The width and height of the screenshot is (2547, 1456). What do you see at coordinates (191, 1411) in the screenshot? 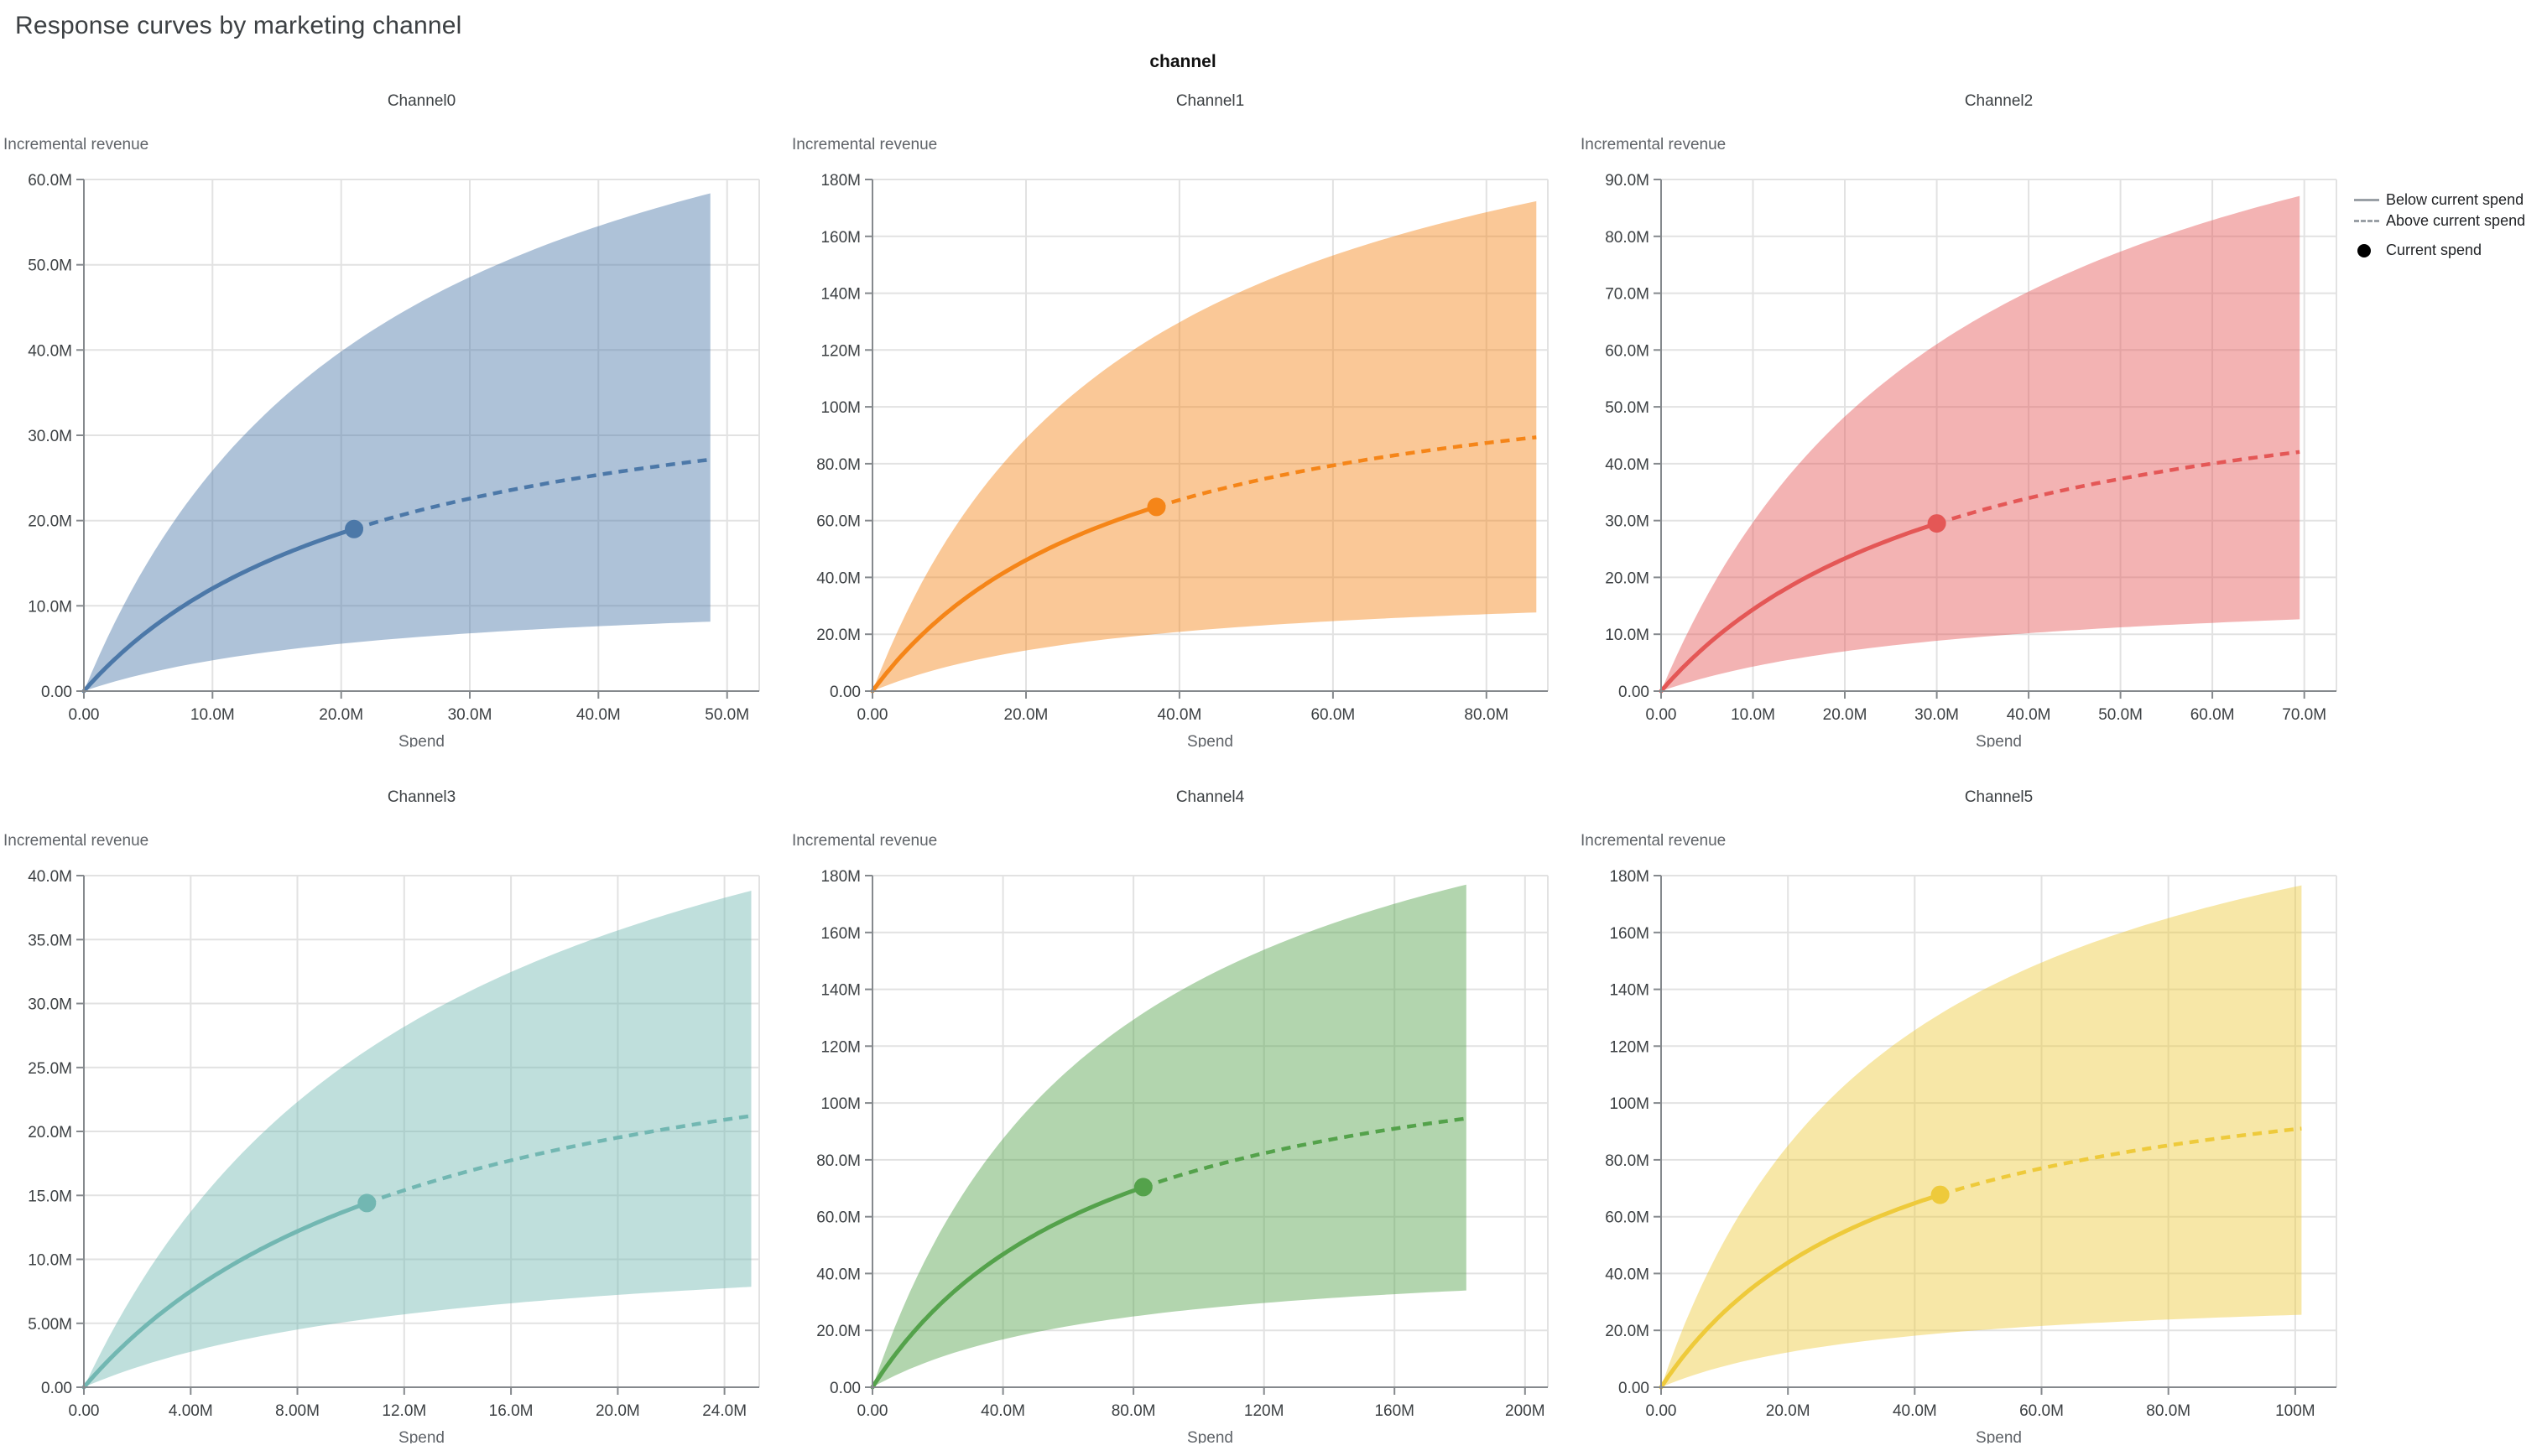
I see `x-tick-label: 4.00M` at bounding box center [191, 1411].